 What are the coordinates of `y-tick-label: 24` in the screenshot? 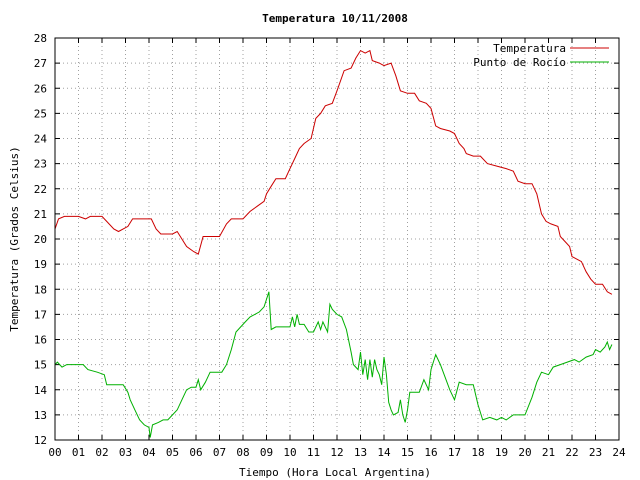 It's located at (41, 139).